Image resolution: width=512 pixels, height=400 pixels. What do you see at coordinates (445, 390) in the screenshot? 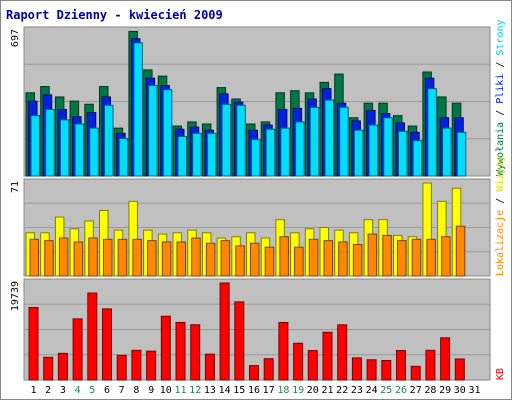
I see `x-tick-label-29: 29` at bounding box center [445, 390].